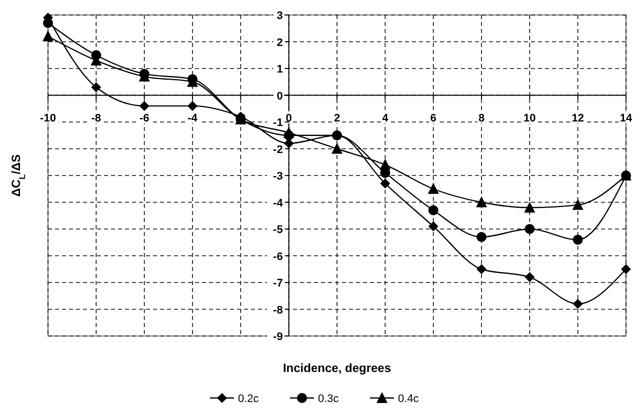 Image resolution: width=640 pixels, height=410 pixels. I want to click on x-tick-label: 0, so click(289, 118).